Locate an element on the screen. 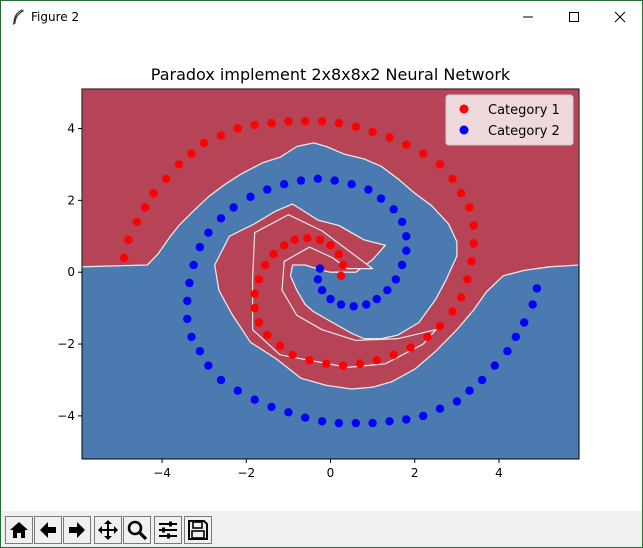  home-icon is located at coordinates (19, 530).